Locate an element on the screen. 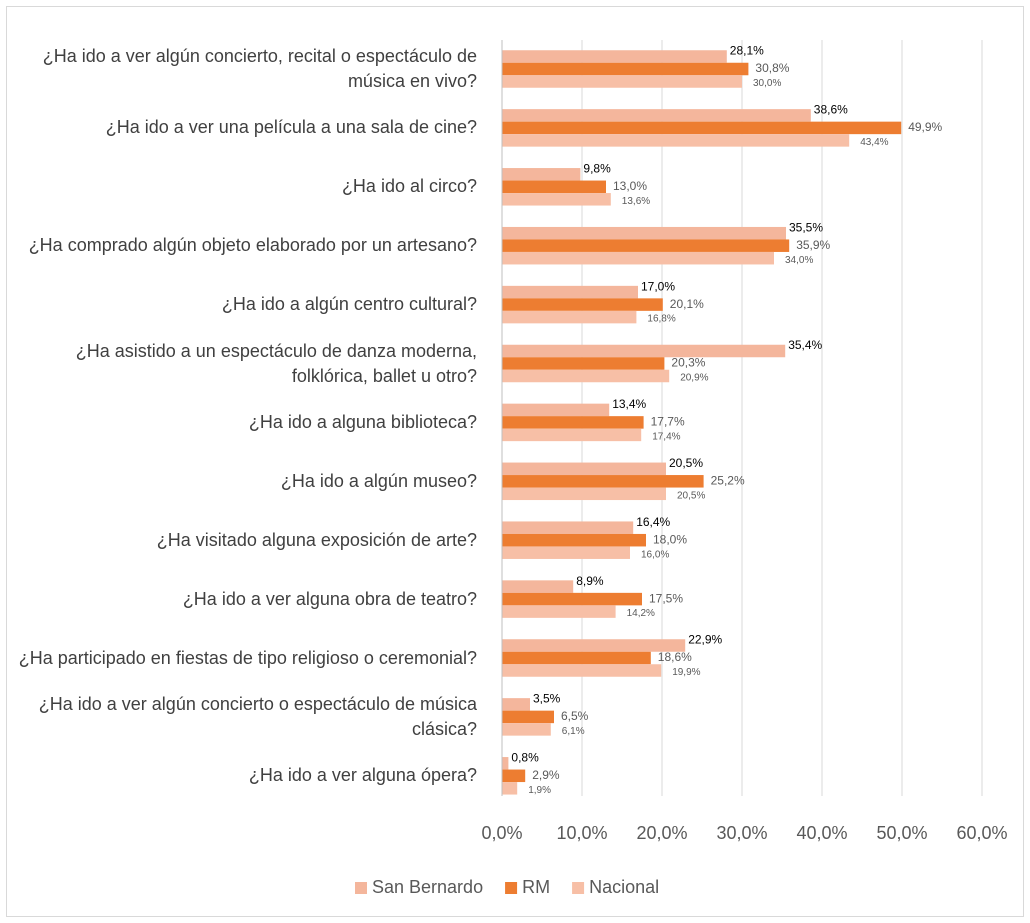  data-label: 16,4% is located at coordinates (653, 522).